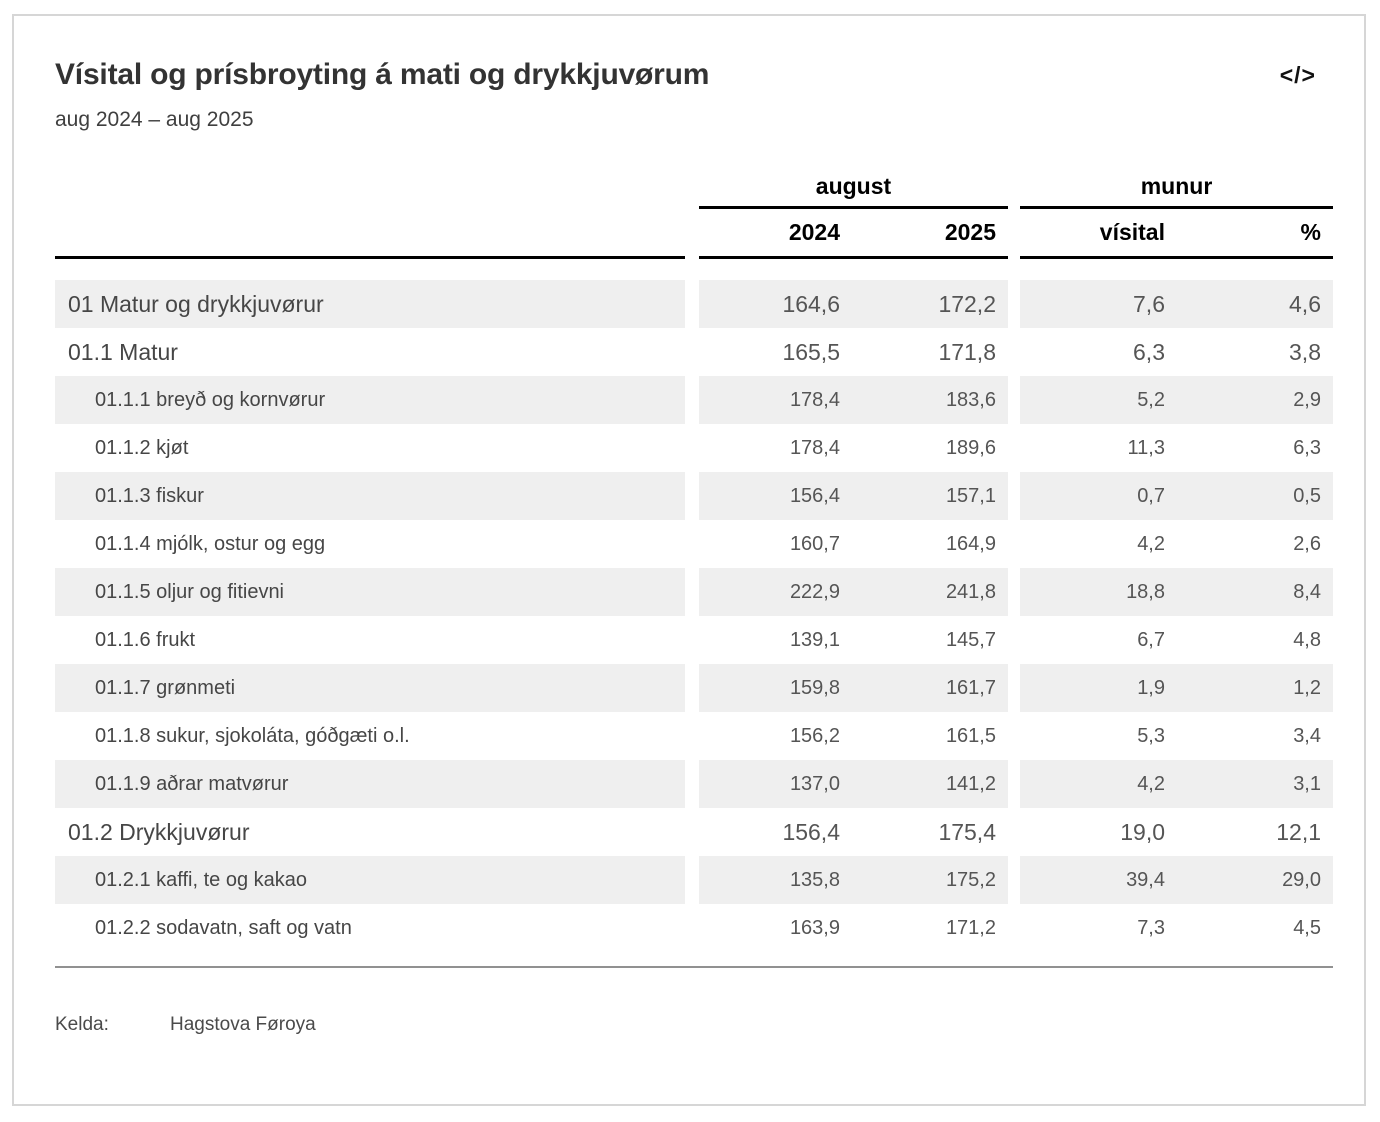 The height and width of the screenshot is (1122, 1380). Describe the element at coordinates (1298, 832) in the screenshot. I see `cell-munur-percent: 12,1` at that location.